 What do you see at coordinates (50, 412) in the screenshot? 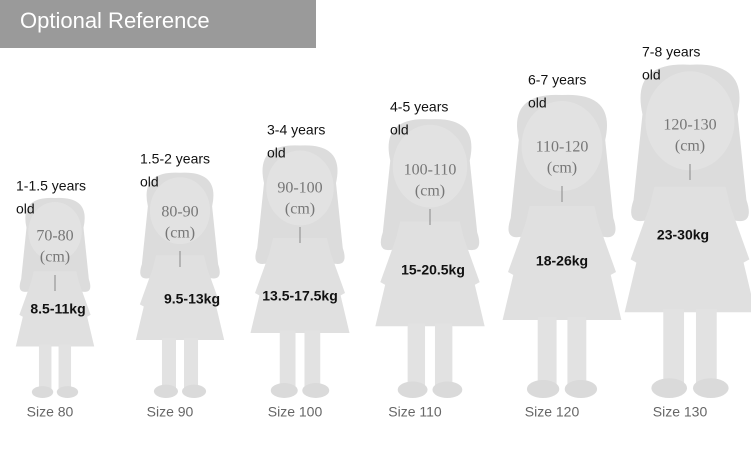
I see `size-label: Size 80` at bounding box center [50, 412].